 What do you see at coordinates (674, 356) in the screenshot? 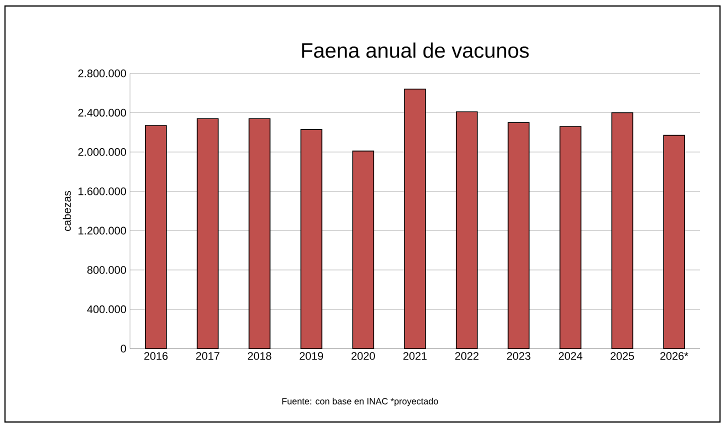
I see `x-tick-label: 2026*` at bounding box center [674, 356].